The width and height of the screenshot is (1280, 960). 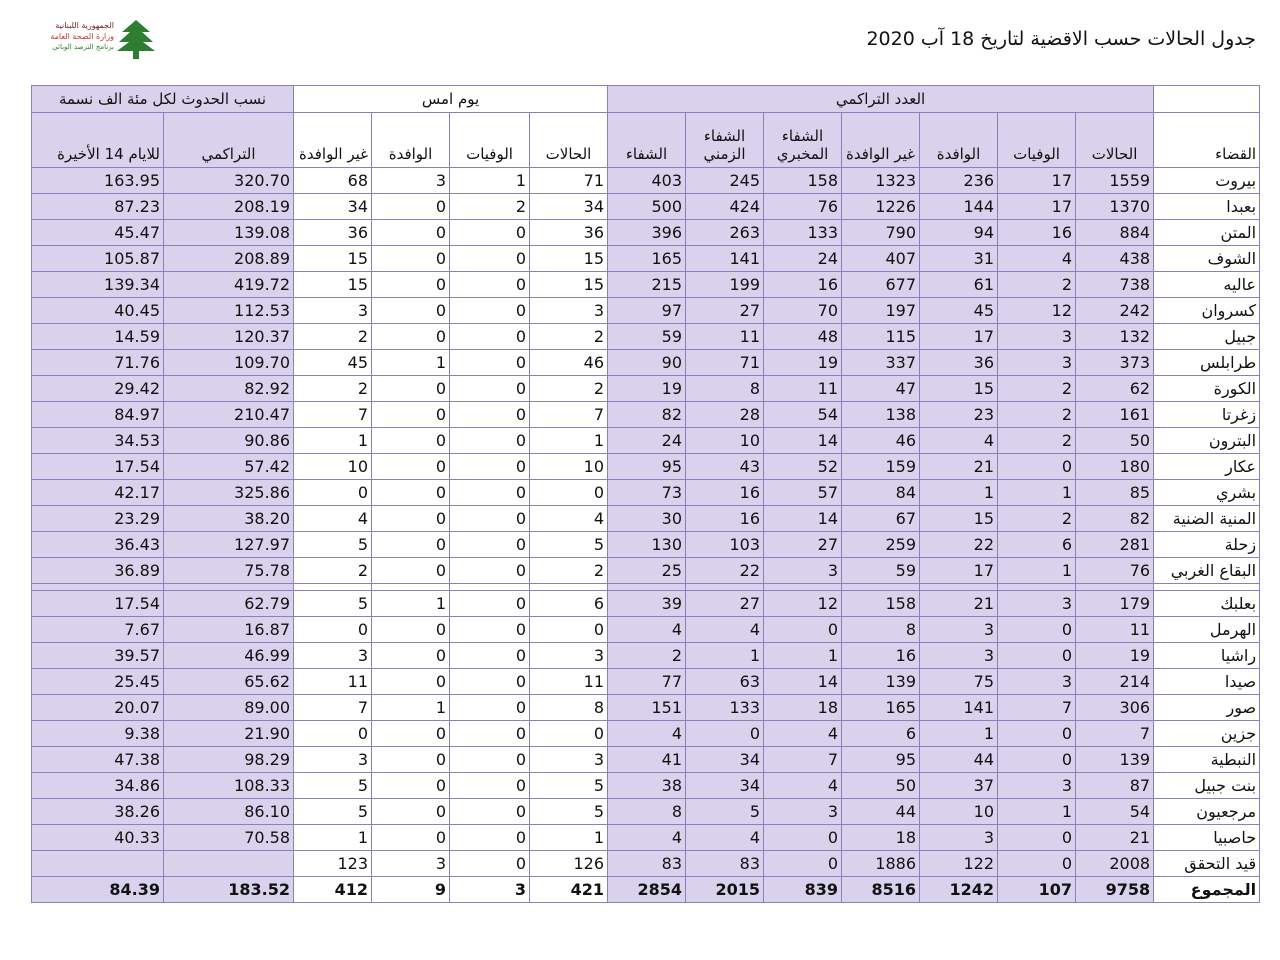 What do you see at coordinates (333, 284) in the screenshot?
I see `cell-y-non-imported: 15` at bounding box center [333, 284].